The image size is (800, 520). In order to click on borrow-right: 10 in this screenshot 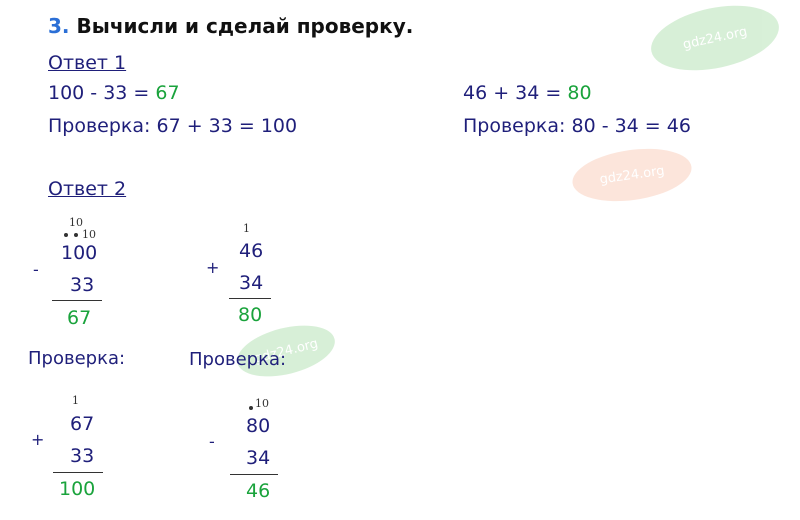, I will do `click(89, 234)`.